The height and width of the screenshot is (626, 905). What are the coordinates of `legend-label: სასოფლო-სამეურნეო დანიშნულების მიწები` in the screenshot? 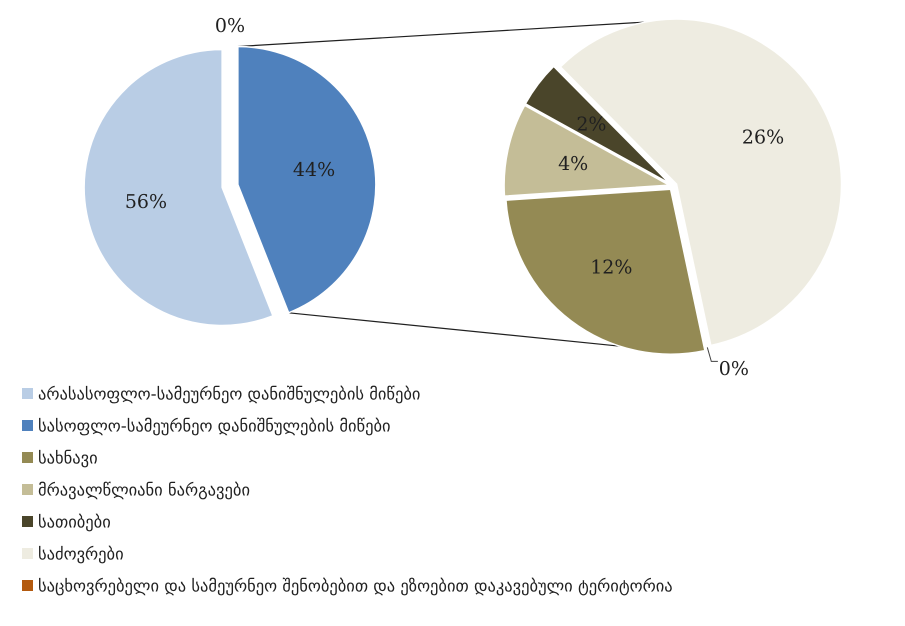 It's located at (214, 426).